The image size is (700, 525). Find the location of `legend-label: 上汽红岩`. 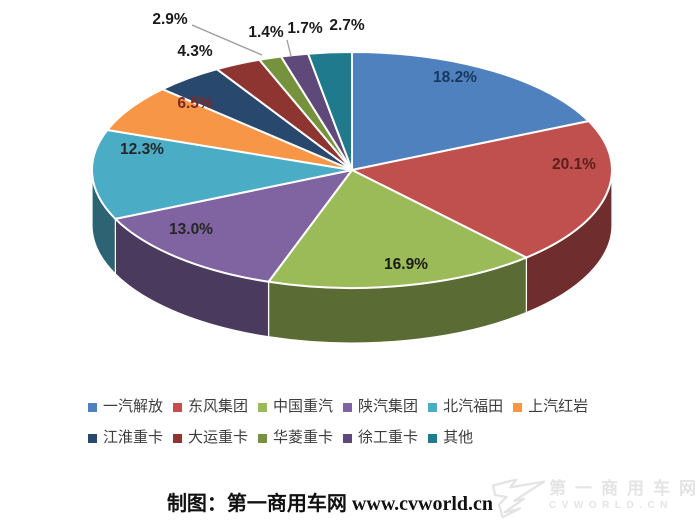

legend-label: 上汽红岩 is located at coordinates (558, 406).